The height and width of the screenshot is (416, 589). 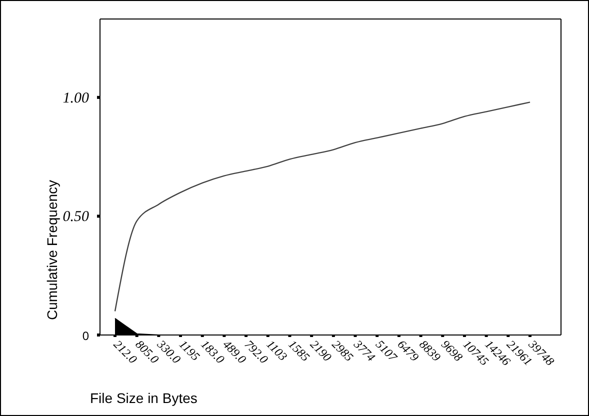 I want to click on y-tick-label: 1.00, so click(x=76, y=98).